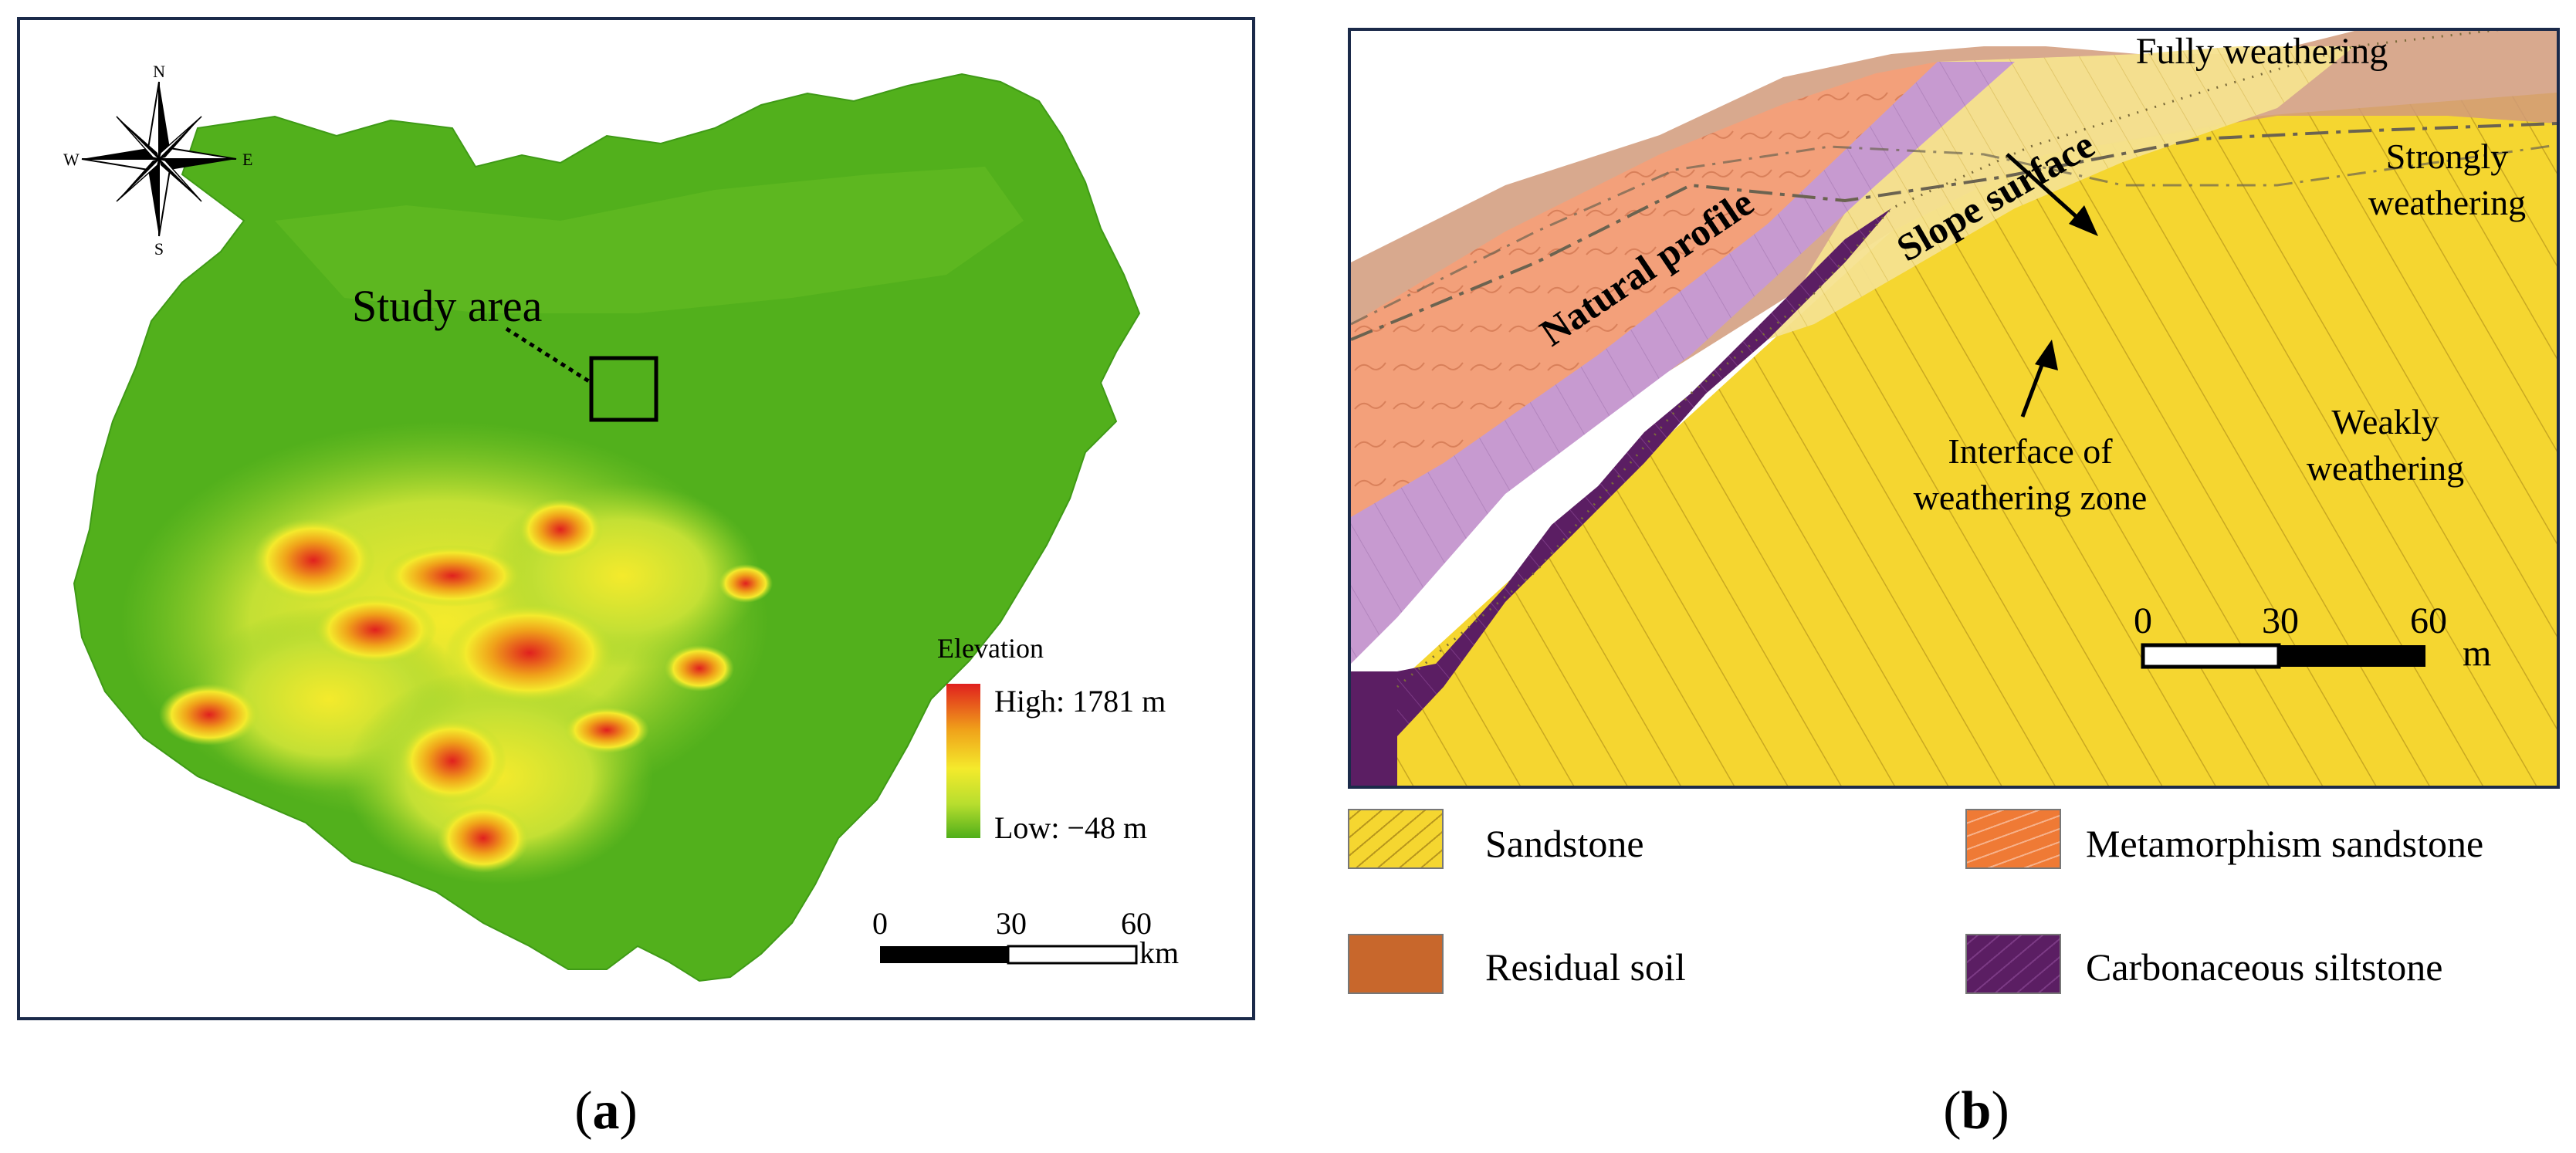  Describe the element at coordinates (1374, 729) in the screenshot. I see `carbonaceous-siltstone-base` at that location.